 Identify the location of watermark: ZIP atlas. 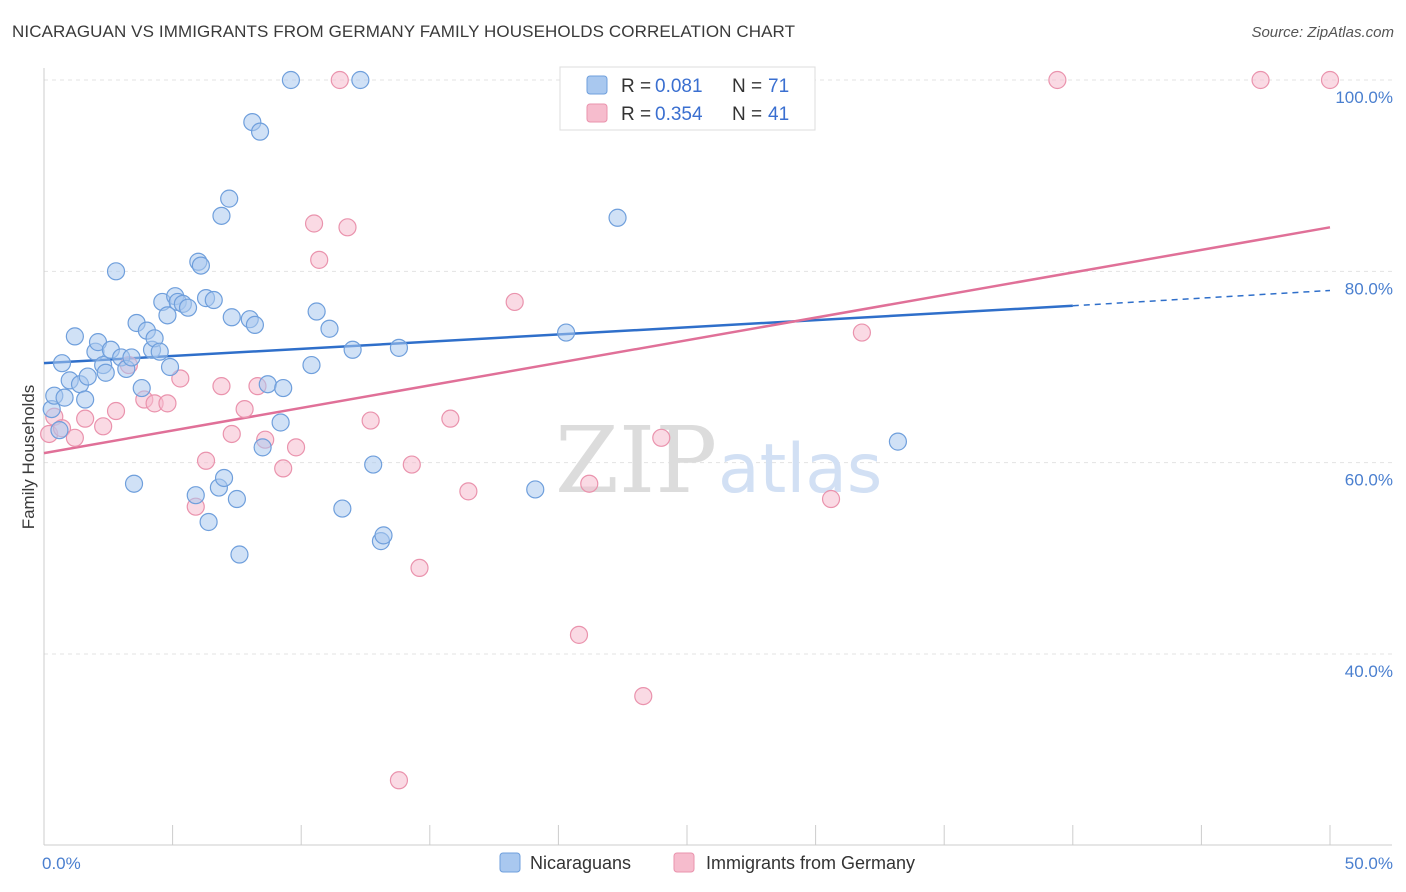
(718, 460).